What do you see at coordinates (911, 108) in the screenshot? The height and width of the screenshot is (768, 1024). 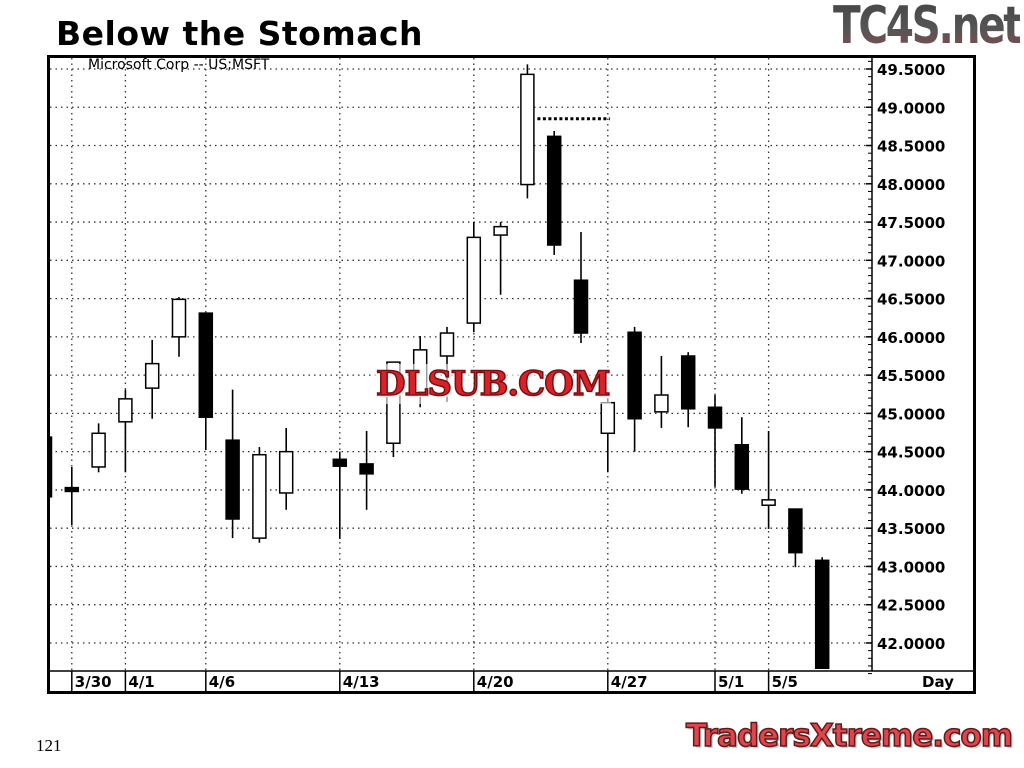 I see `y-tick-label: 49.0000` at bounding box center [911, 108].